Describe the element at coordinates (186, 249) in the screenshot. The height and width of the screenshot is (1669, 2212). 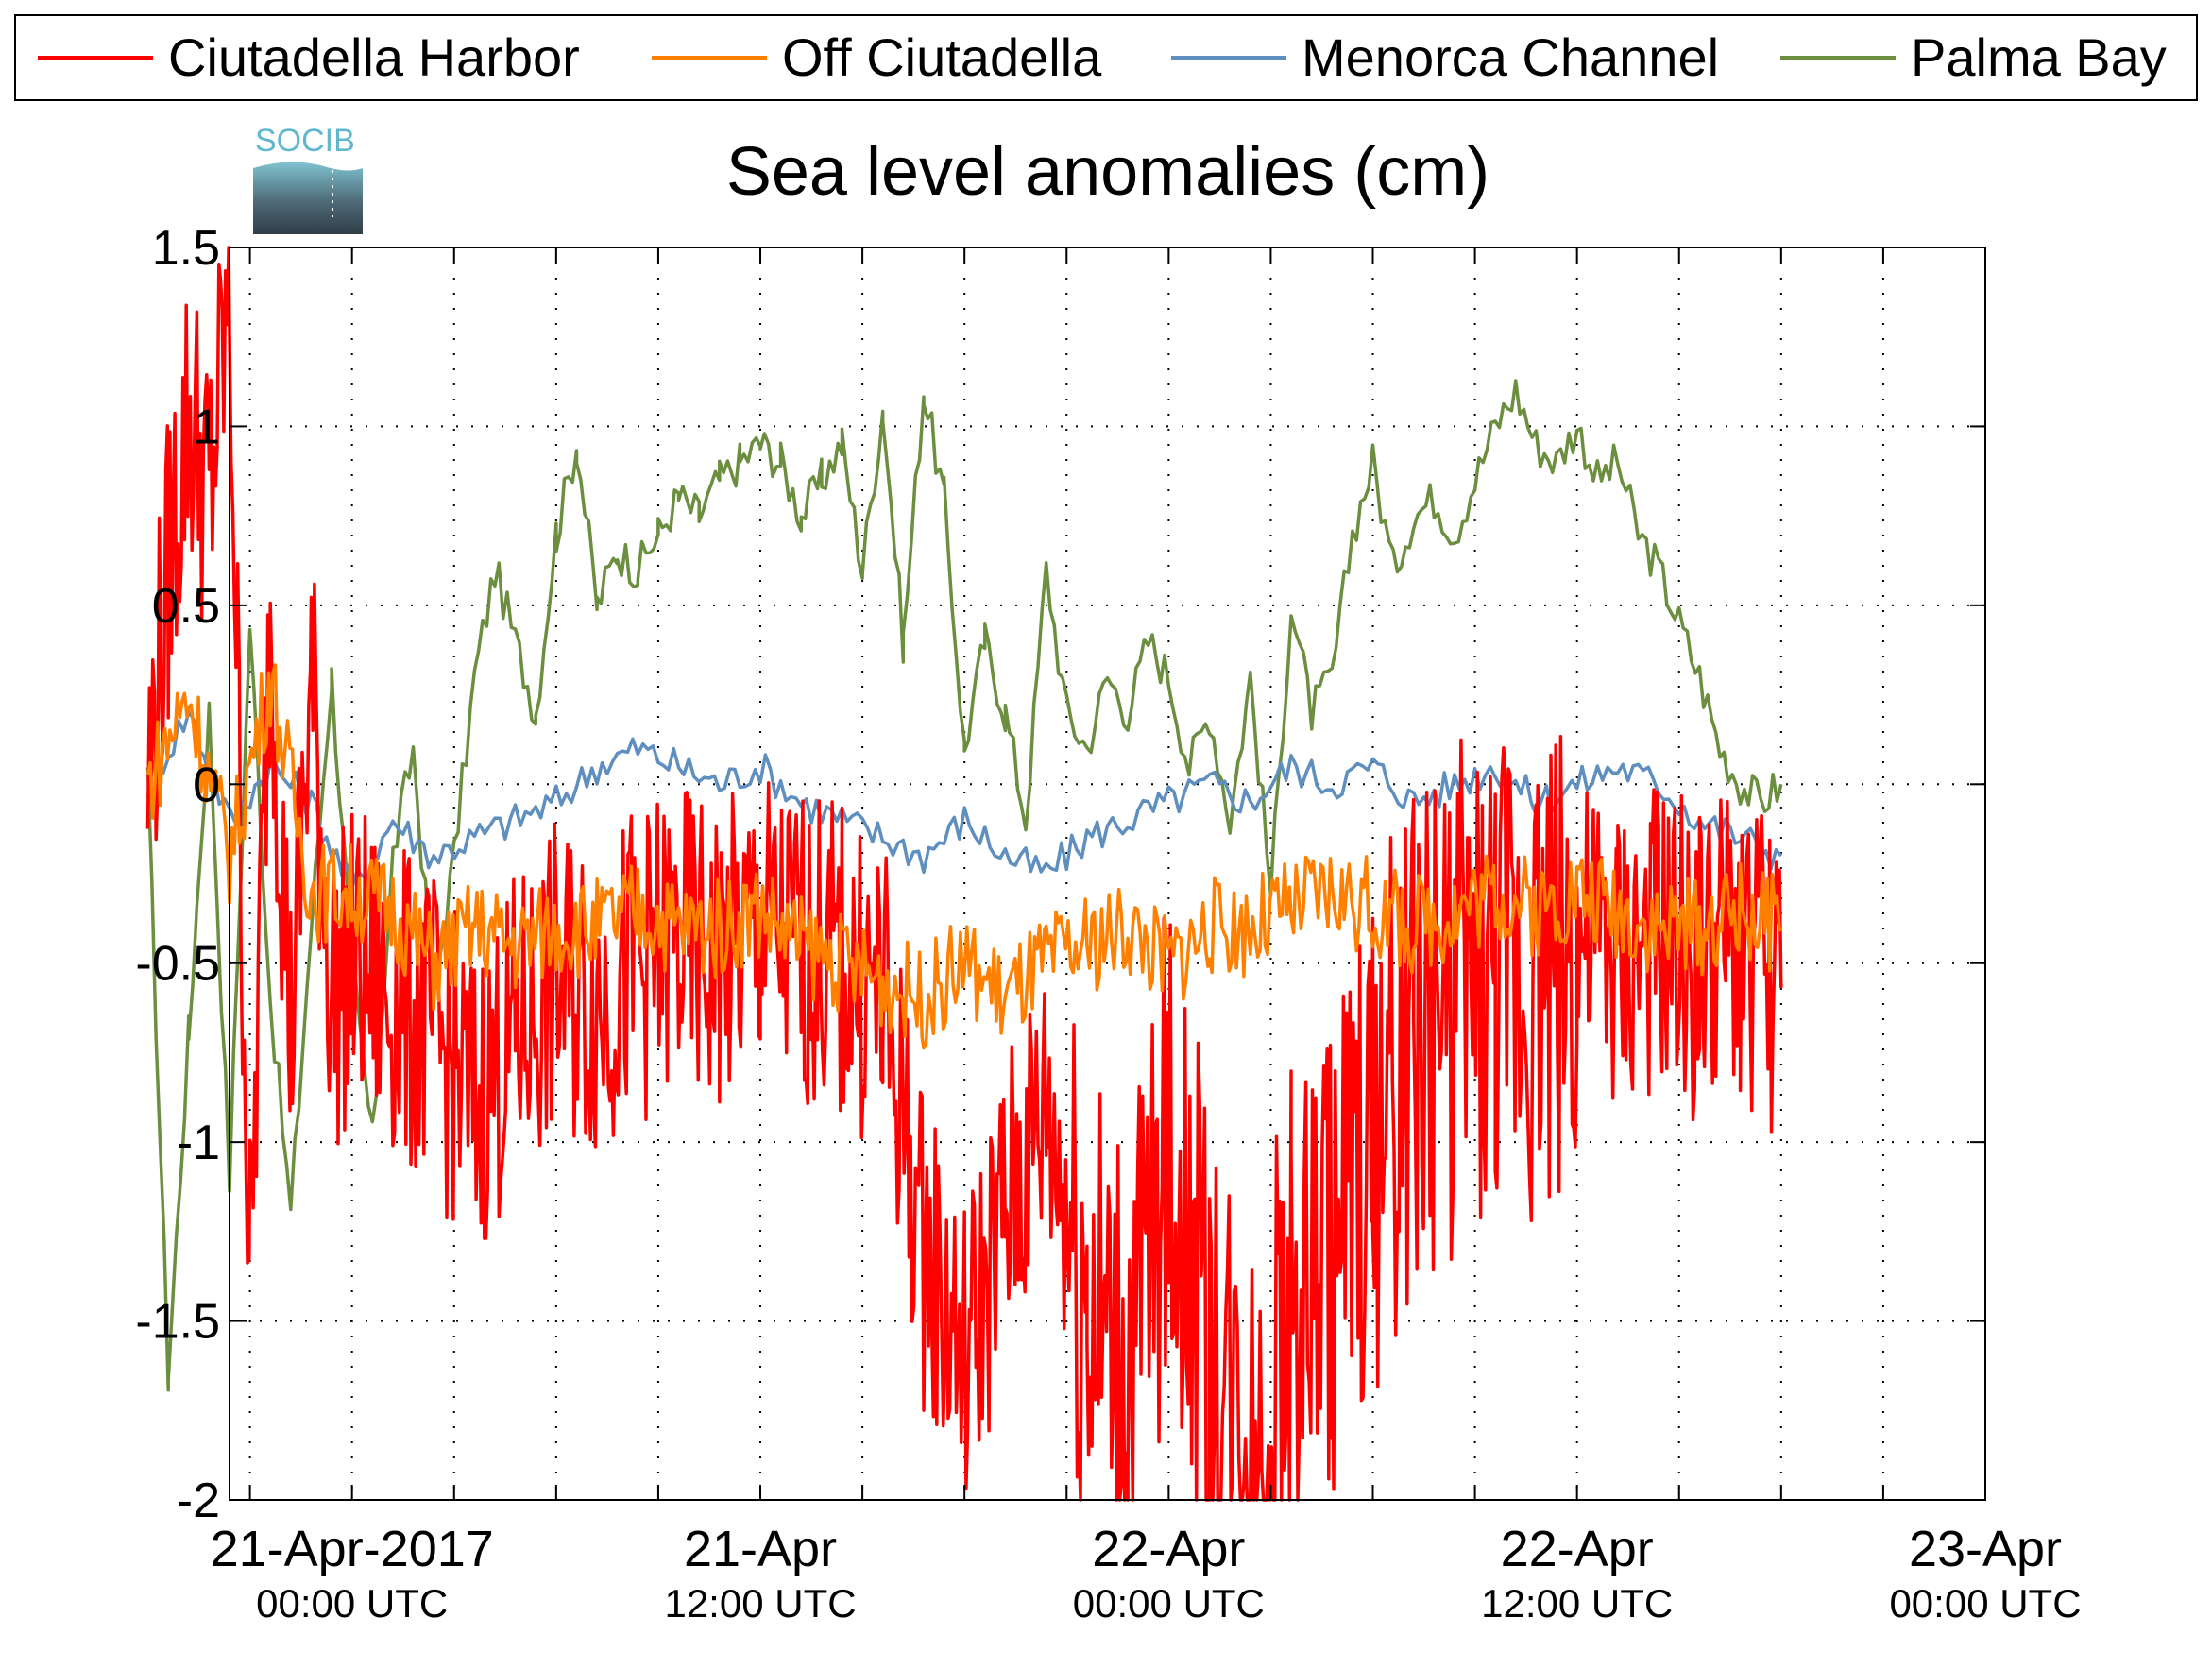
I see `y-tick-label: 1.5` at that location.